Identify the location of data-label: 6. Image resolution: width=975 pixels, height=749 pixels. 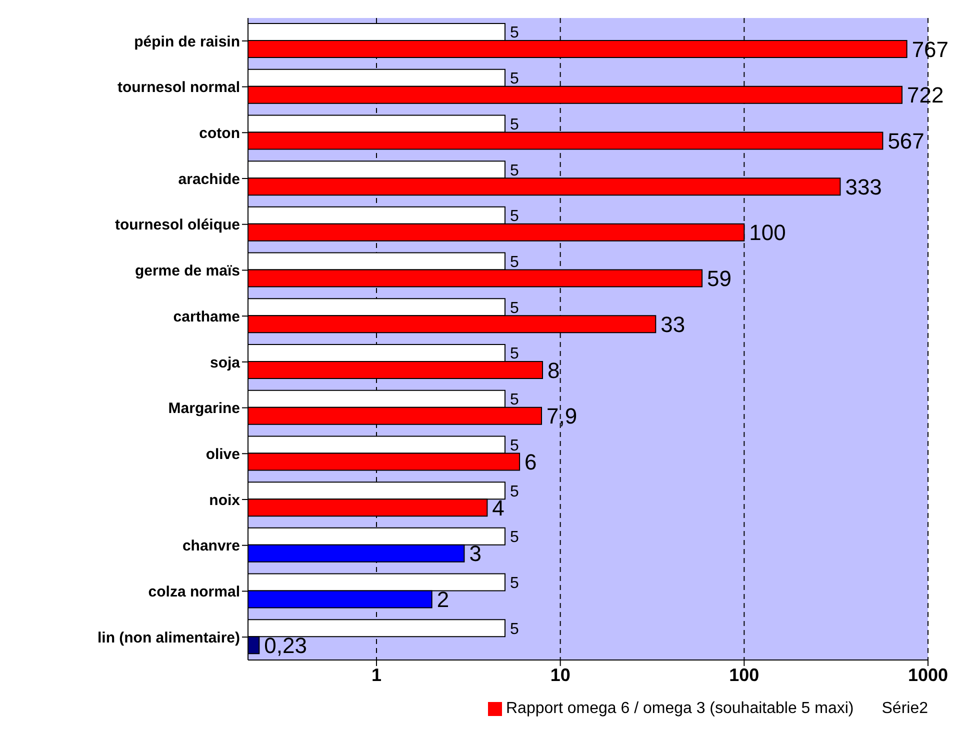
(530, 462).